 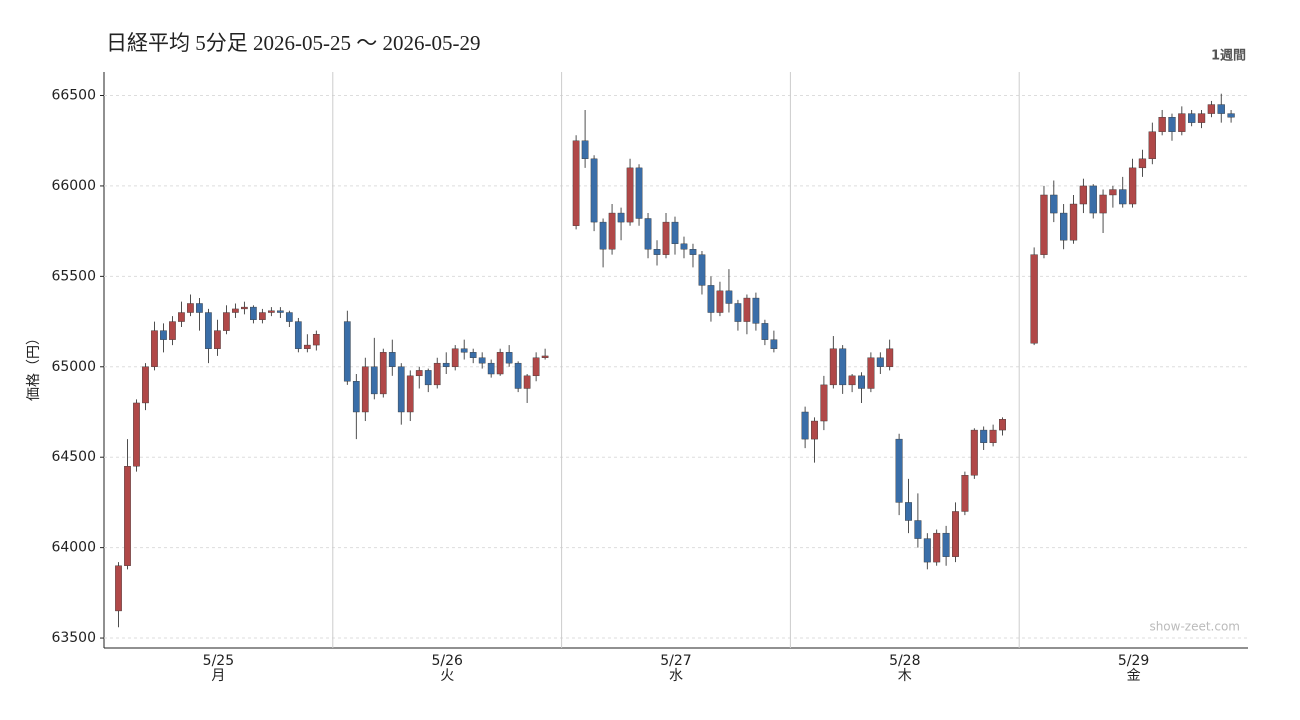 What do you see at coordinates (1133, 661) in the screenshot?
I see `x-tick-label: 5/29` at bounding box center [1133, 661].